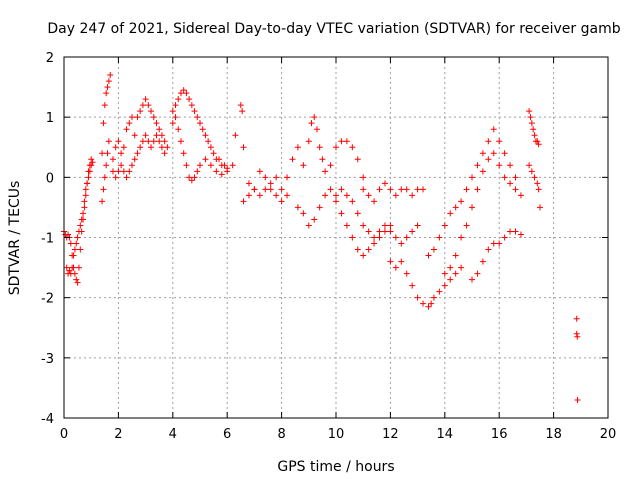 This screenshot has height=480, width=640. I want to click on y-tick-label: 2, so click(50, 58).